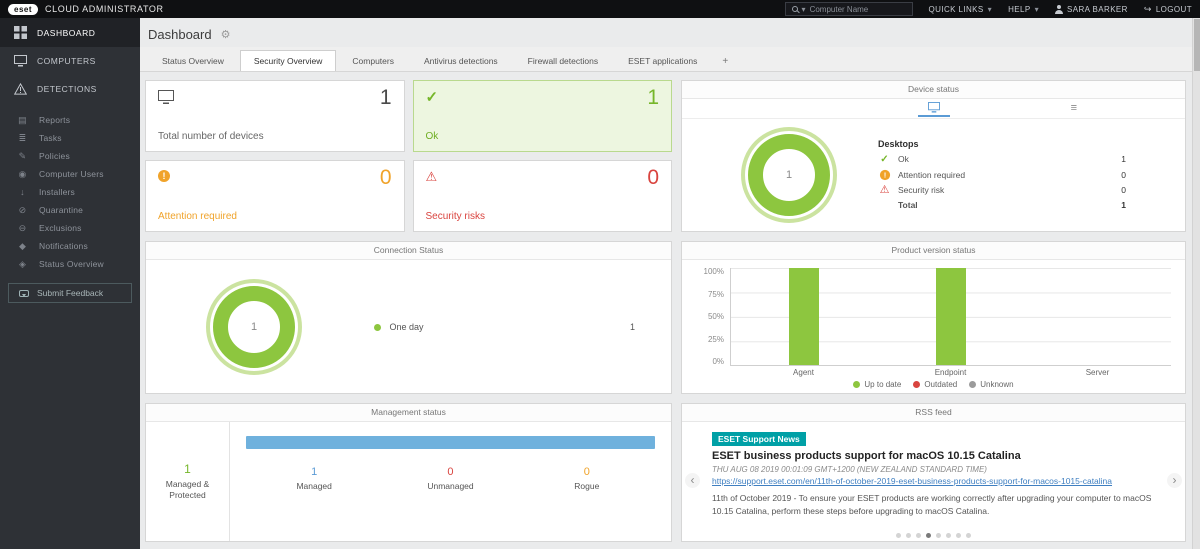  Describe the element at coordinates (70, 264) in the screenshot. I see `sidebar-item-status-overview: ◈ Status Overview` at that location.